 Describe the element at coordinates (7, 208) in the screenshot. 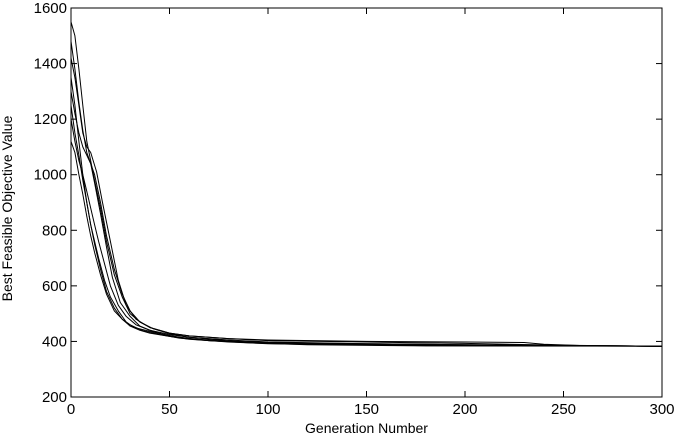

I see `y-axis-label: Best Feasible Objective Value` at that location.